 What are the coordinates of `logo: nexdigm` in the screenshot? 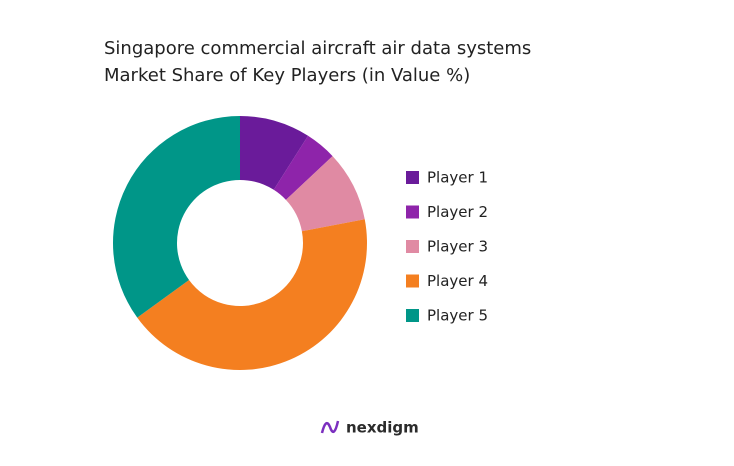 It's located at (382, 428).